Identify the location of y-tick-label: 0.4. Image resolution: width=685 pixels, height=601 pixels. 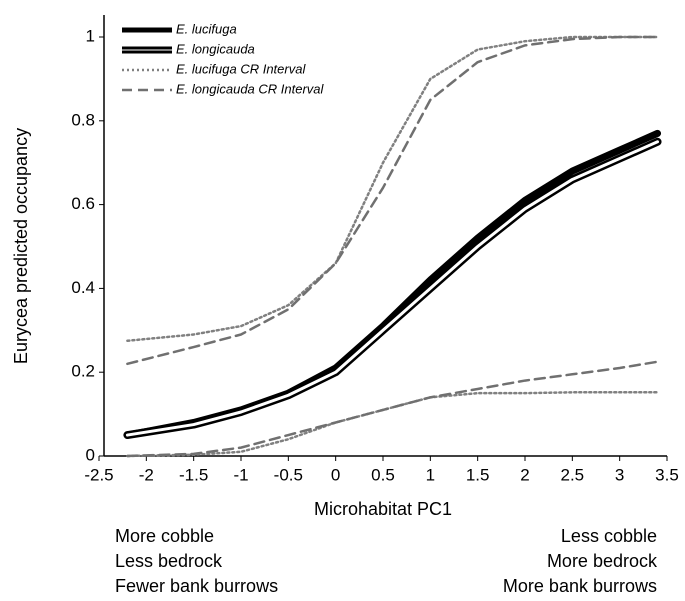
(83, 287).